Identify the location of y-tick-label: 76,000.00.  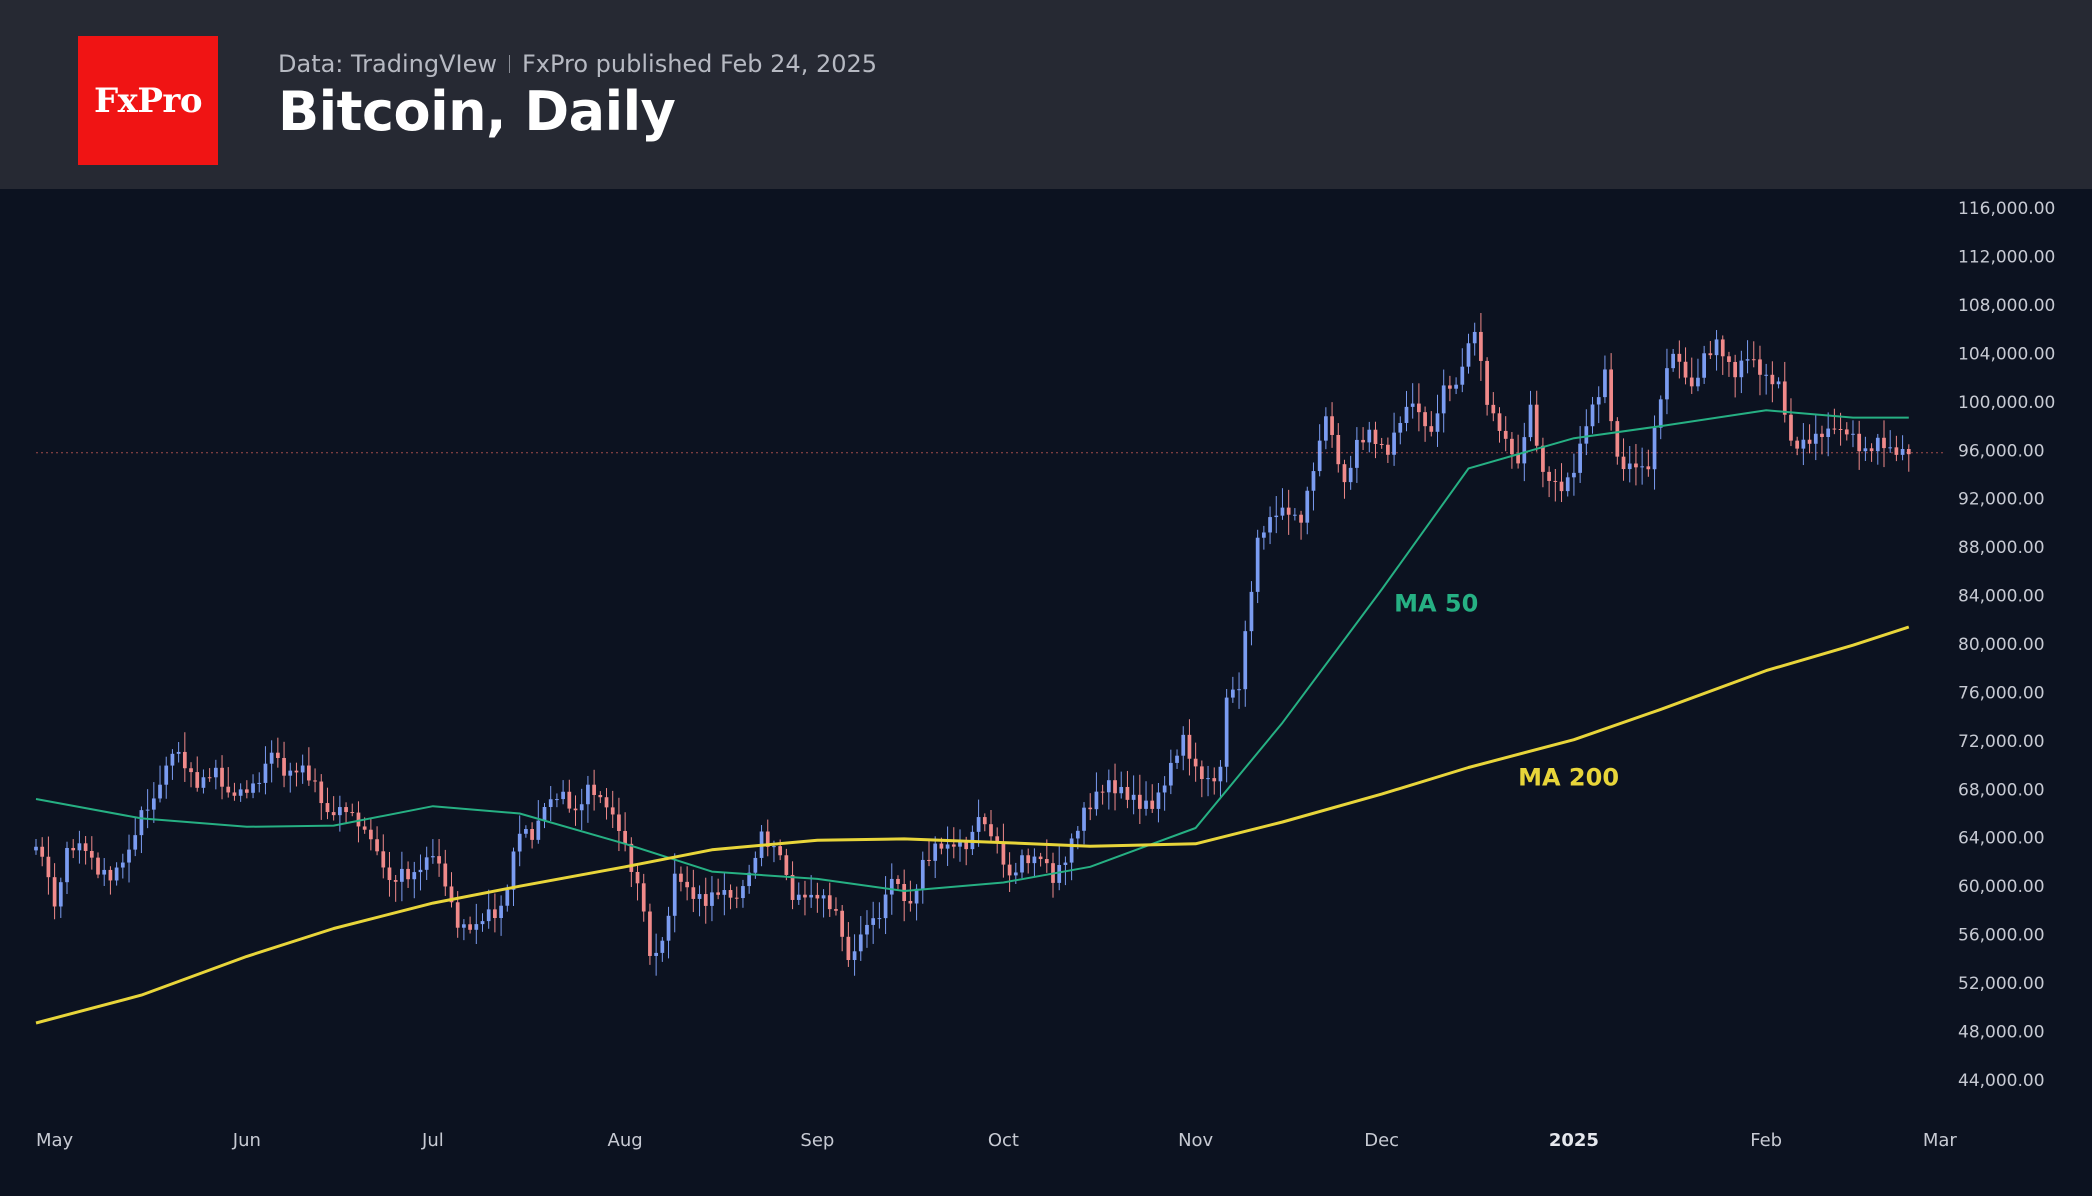
(2001, 693).